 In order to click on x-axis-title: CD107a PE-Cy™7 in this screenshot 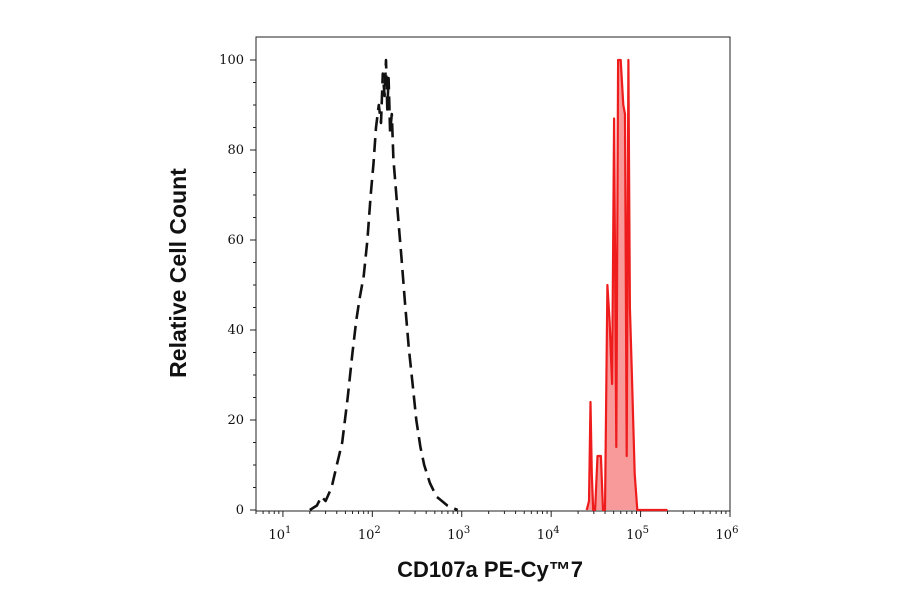, I will do `click(490, 569)`.